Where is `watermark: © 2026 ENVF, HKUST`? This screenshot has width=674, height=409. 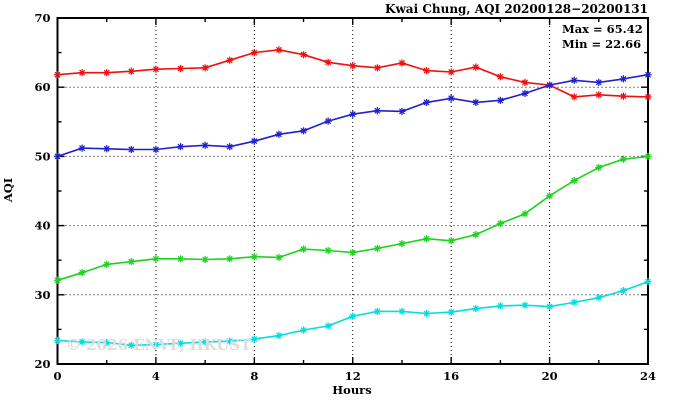 watermark: © 2026 ENVF, HKUST is located at coordinates (159, 345).